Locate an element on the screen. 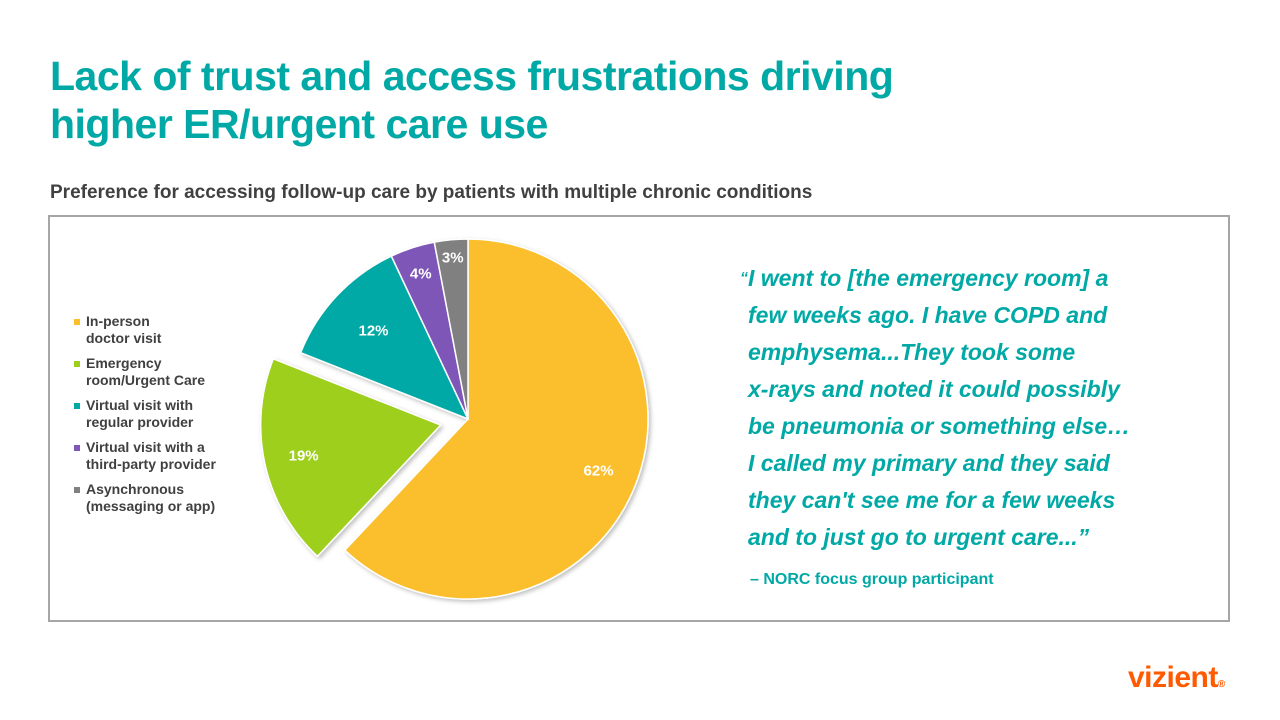 This screenshot has height=720, width=1280. slice-label: 12% is located at coordinates (374, 330).